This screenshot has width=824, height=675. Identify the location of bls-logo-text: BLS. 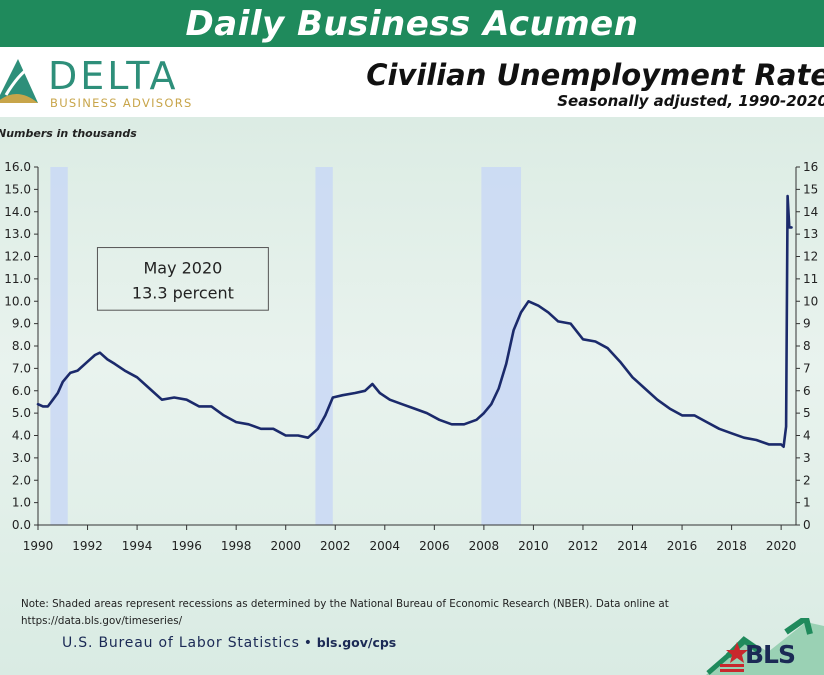
(770, 654).